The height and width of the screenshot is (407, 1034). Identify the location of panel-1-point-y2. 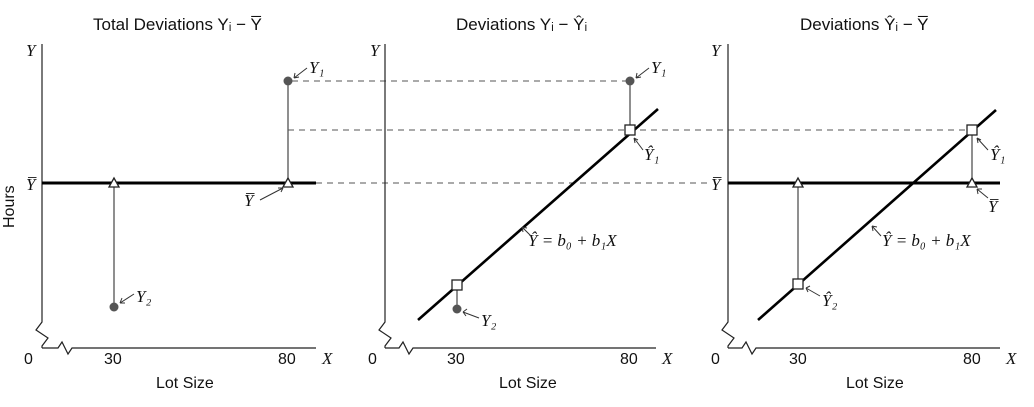
(114, 307).